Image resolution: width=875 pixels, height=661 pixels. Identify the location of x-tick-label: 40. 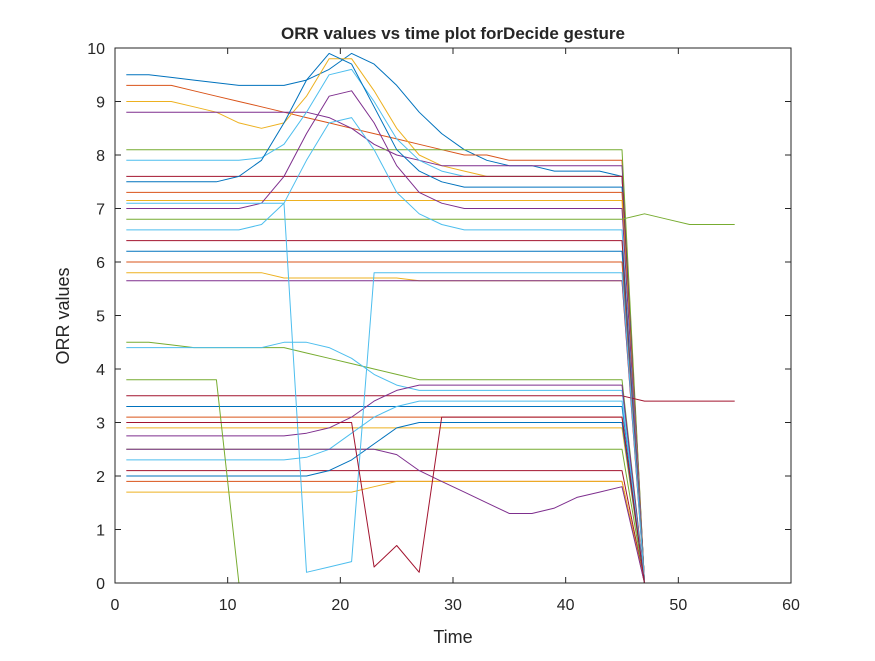
(566, 605).